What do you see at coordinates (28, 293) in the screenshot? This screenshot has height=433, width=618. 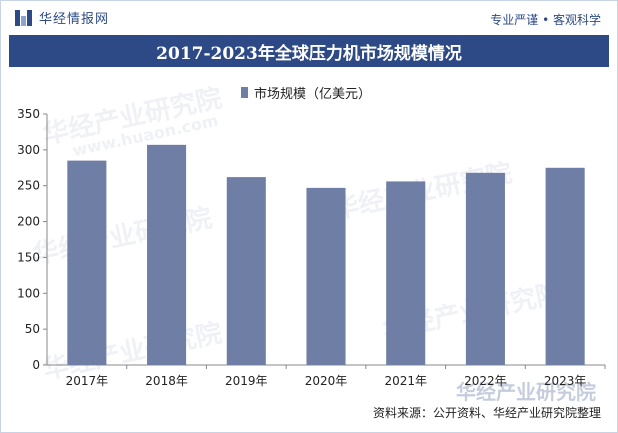 I see `y-tick-label: 100` at bounding box center [28, 293].